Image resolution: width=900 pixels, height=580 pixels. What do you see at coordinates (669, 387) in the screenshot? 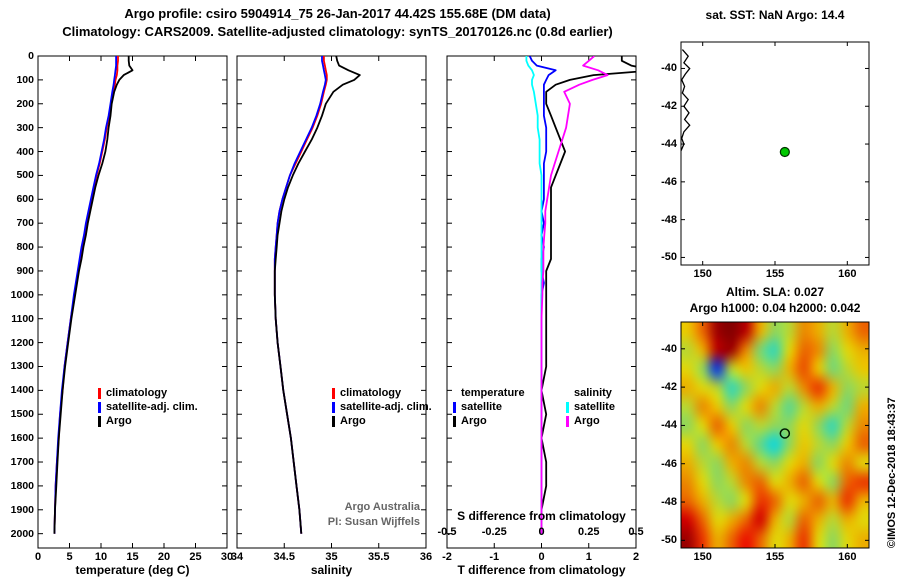
I see `sla-map-lat-tick-label: -42` at bounding box center [669, 387].